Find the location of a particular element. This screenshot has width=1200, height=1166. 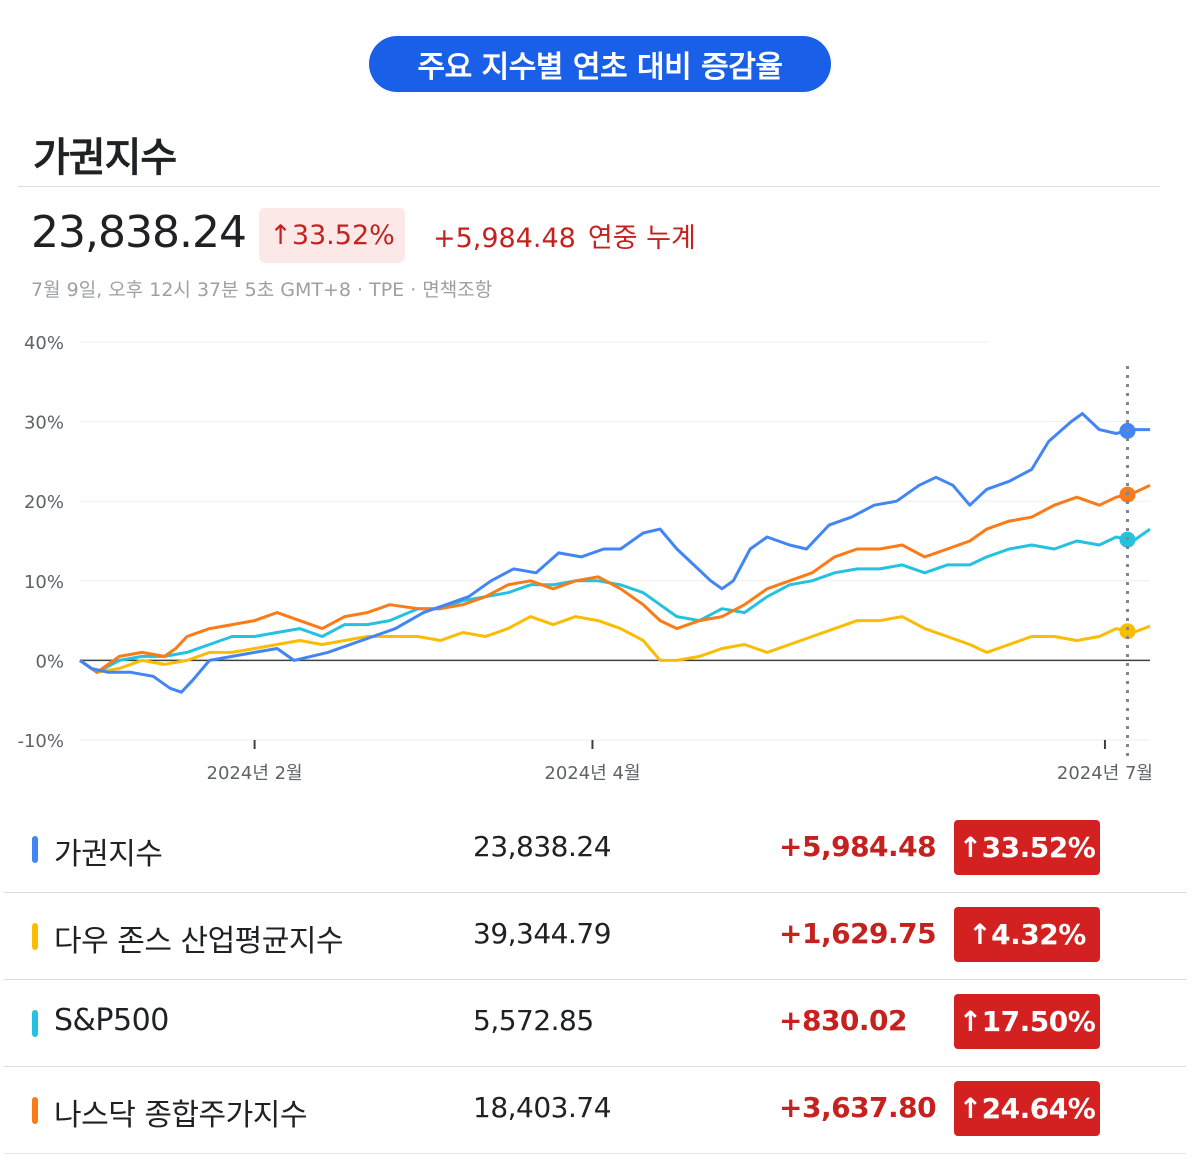

y-tick-label: 40% is located at coordinates (44, 343).